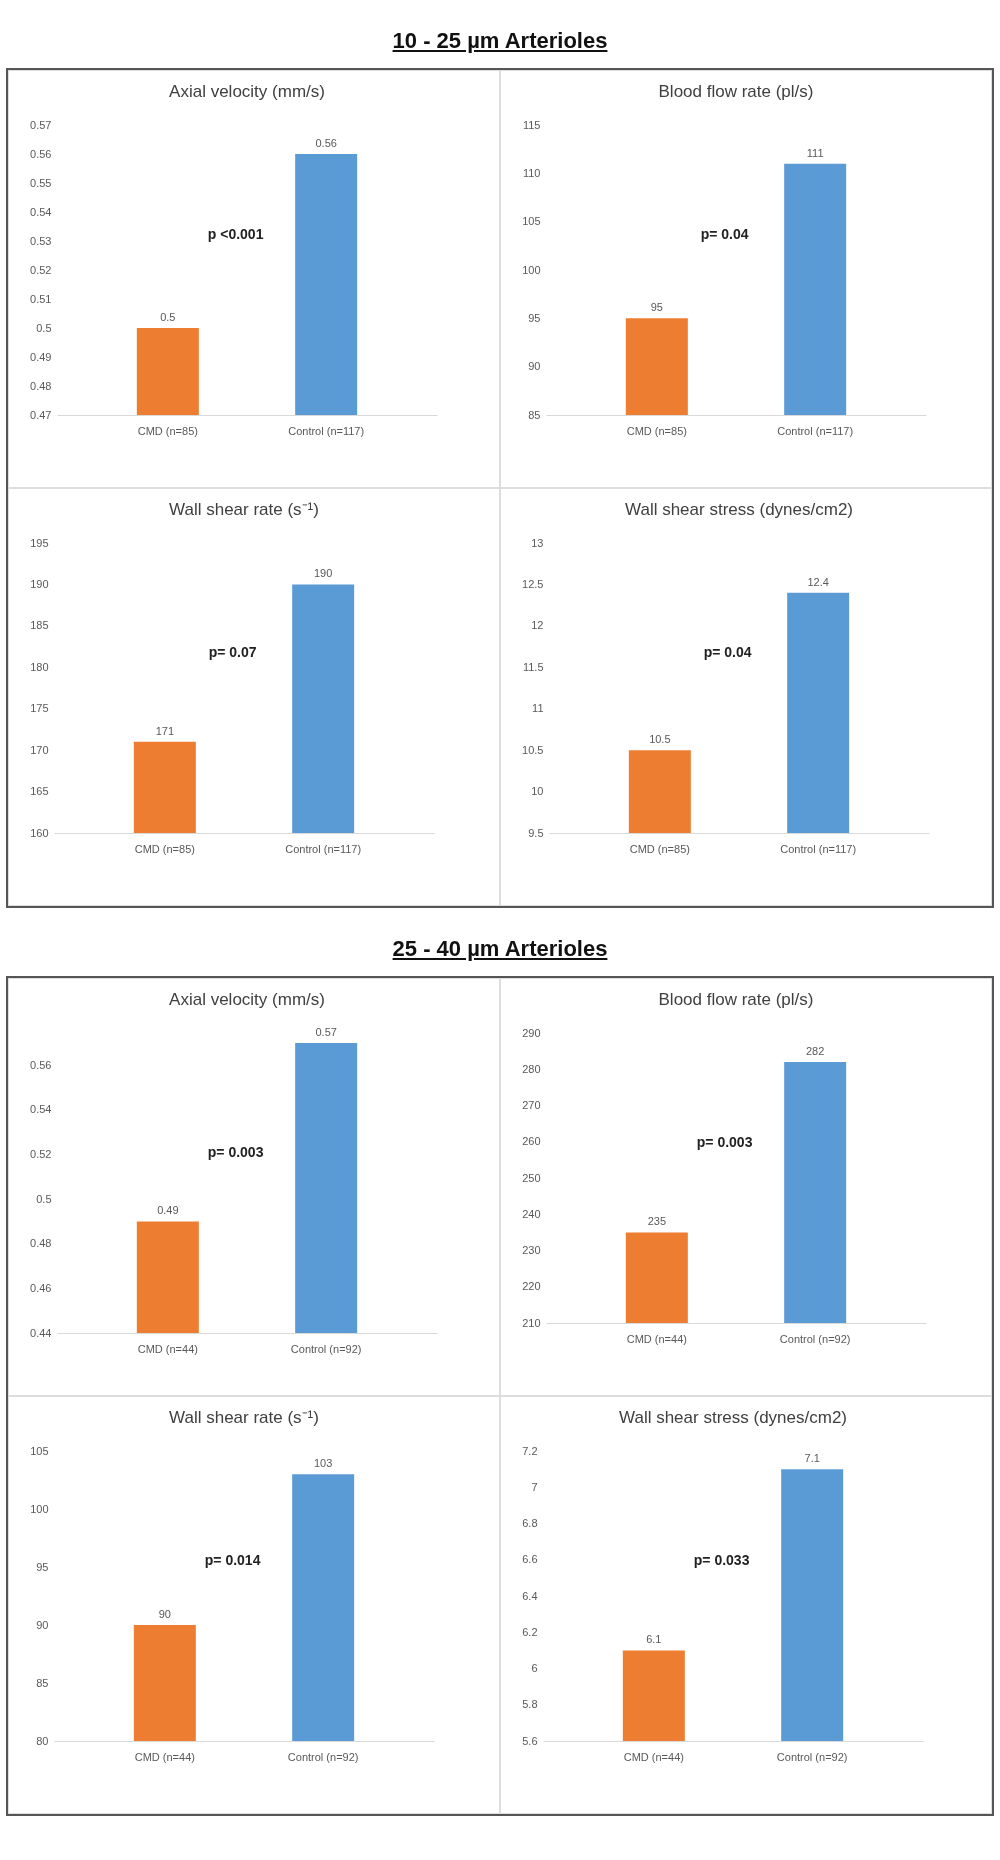  What do you see at coordinates (41, 124) in the screenshot?
I see `y-tick-label: 0.57` at bounding box center [41, 124].